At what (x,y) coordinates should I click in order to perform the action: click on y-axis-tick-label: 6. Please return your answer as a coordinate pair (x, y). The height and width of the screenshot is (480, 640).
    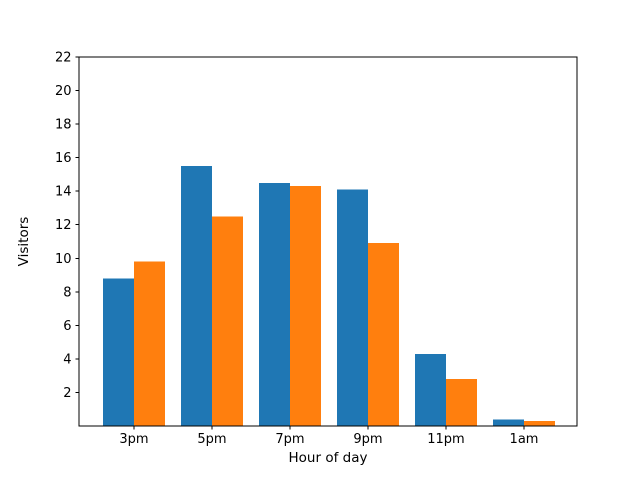
    Looking at the image, I should click on (67, 326).